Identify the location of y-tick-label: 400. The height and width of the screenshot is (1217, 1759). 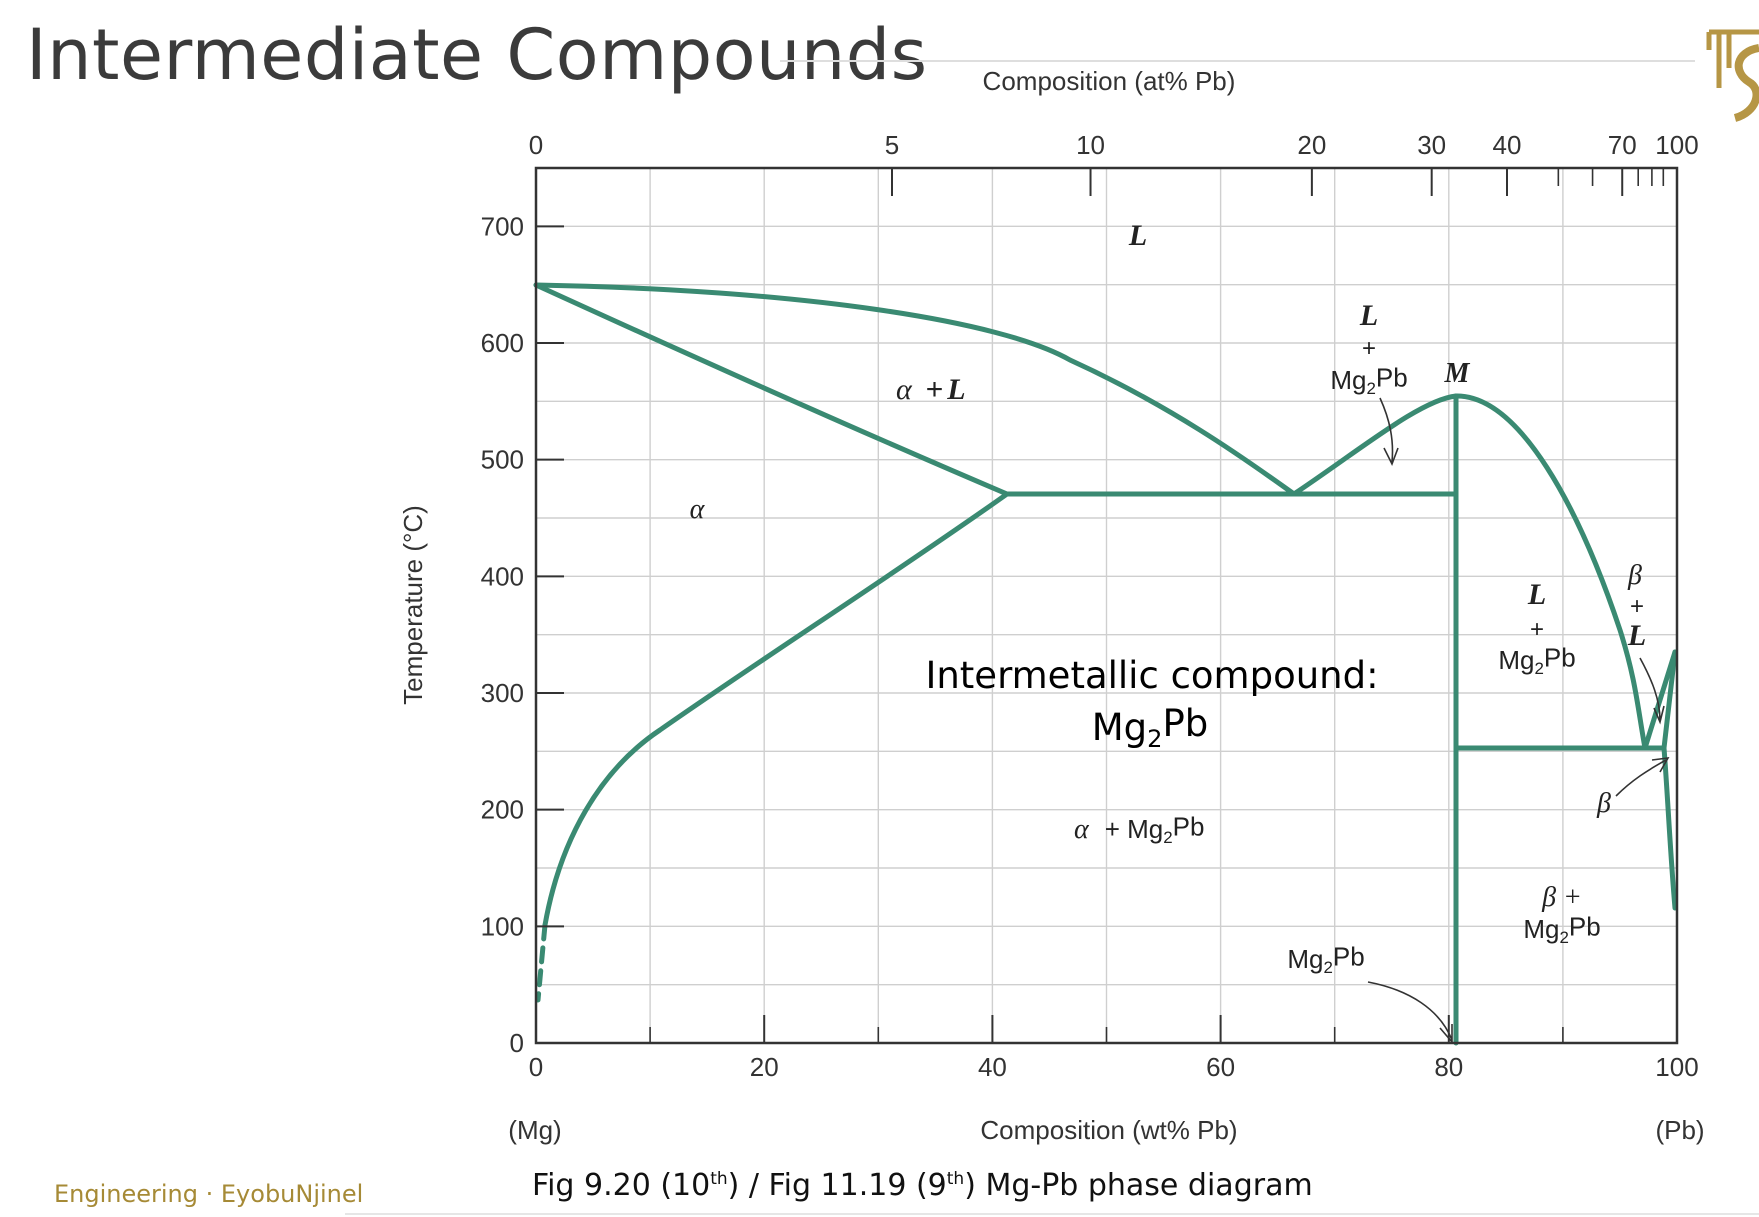
(502, 576).